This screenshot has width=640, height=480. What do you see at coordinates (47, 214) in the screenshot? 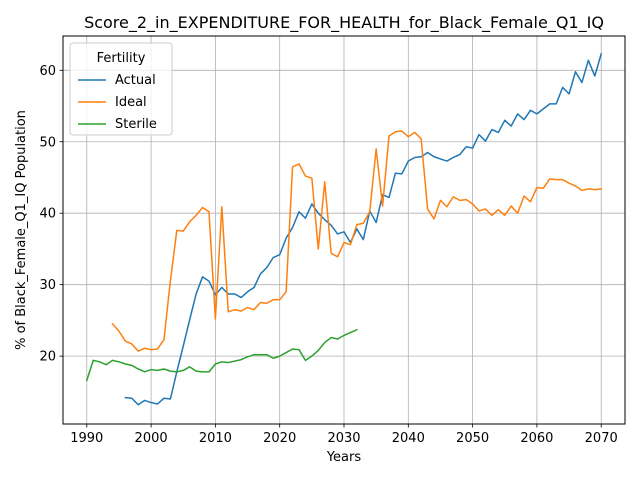
I see `y-tick-label: 40` at bounding box center [47, 214].